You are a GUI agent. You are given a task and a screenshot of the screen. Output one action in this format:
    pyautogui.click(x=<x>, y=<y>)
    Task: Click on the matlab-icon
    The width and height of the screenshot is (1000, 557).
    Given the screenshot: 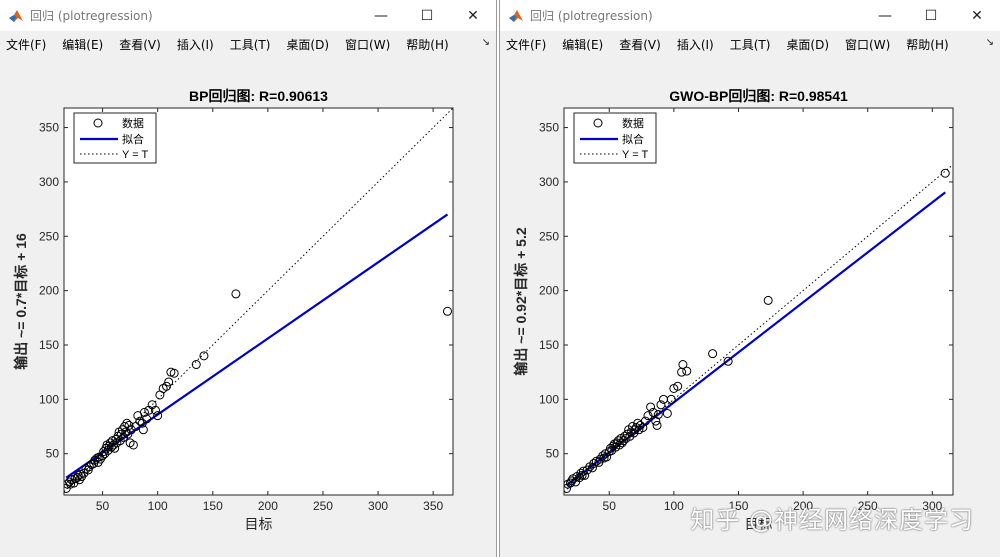 What is the action you would take?
    pyautogui.click(x=16, y=15)
    